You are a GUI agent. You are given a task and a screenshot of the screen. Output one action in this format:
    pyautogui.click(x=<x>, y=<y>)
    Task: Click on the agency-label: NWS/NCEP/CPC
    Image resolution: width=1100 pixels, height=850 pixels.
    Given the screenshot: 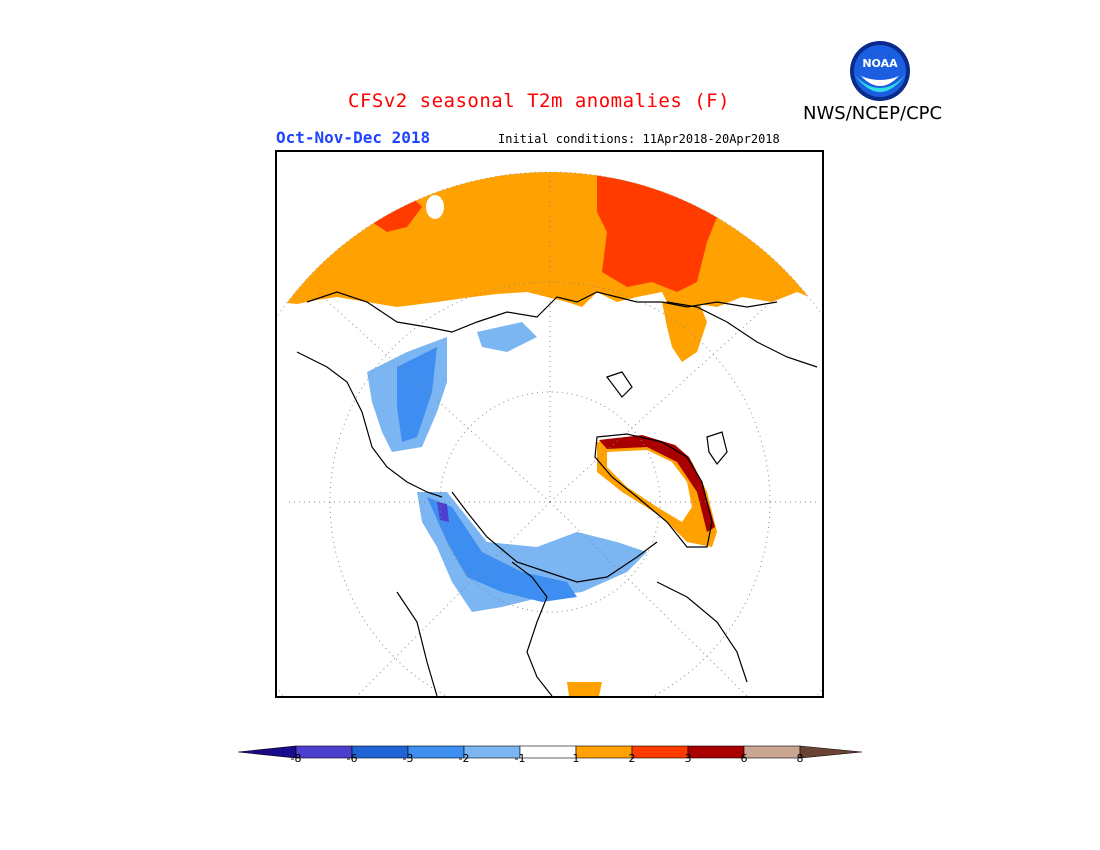 What is the action you would take?
    pyautogui.click(x=873, y=113)
    